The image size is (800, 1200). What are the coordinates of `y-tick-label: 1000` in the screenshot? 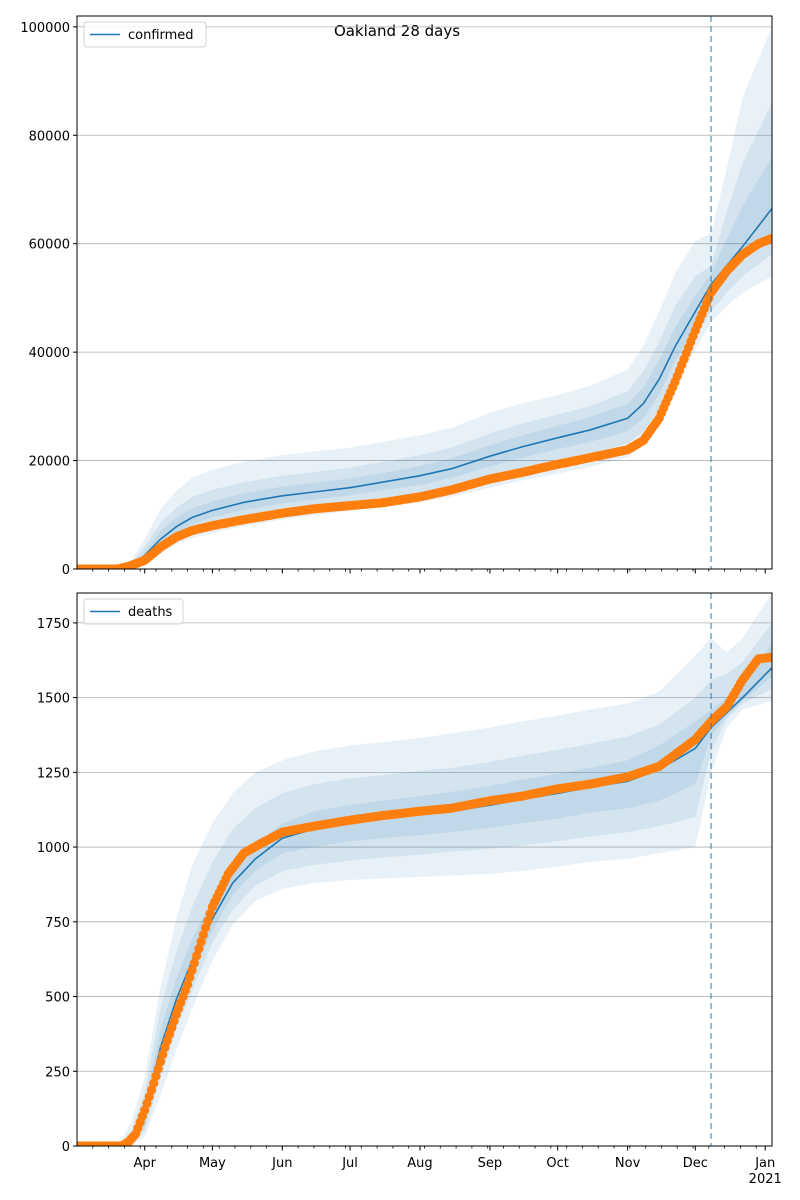 It's located at (53, 848).